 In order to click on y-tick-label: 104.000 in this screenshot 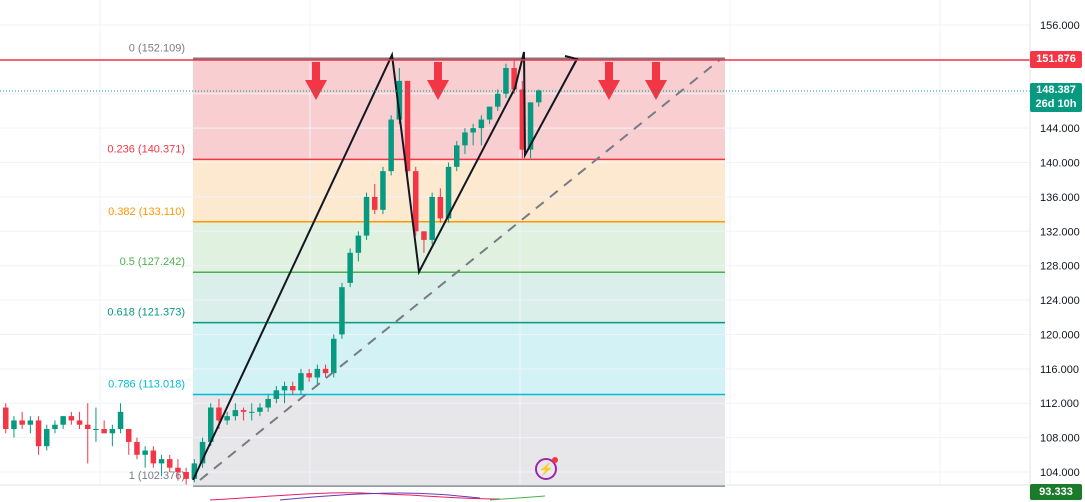, I will do `click(1060, 473)`.